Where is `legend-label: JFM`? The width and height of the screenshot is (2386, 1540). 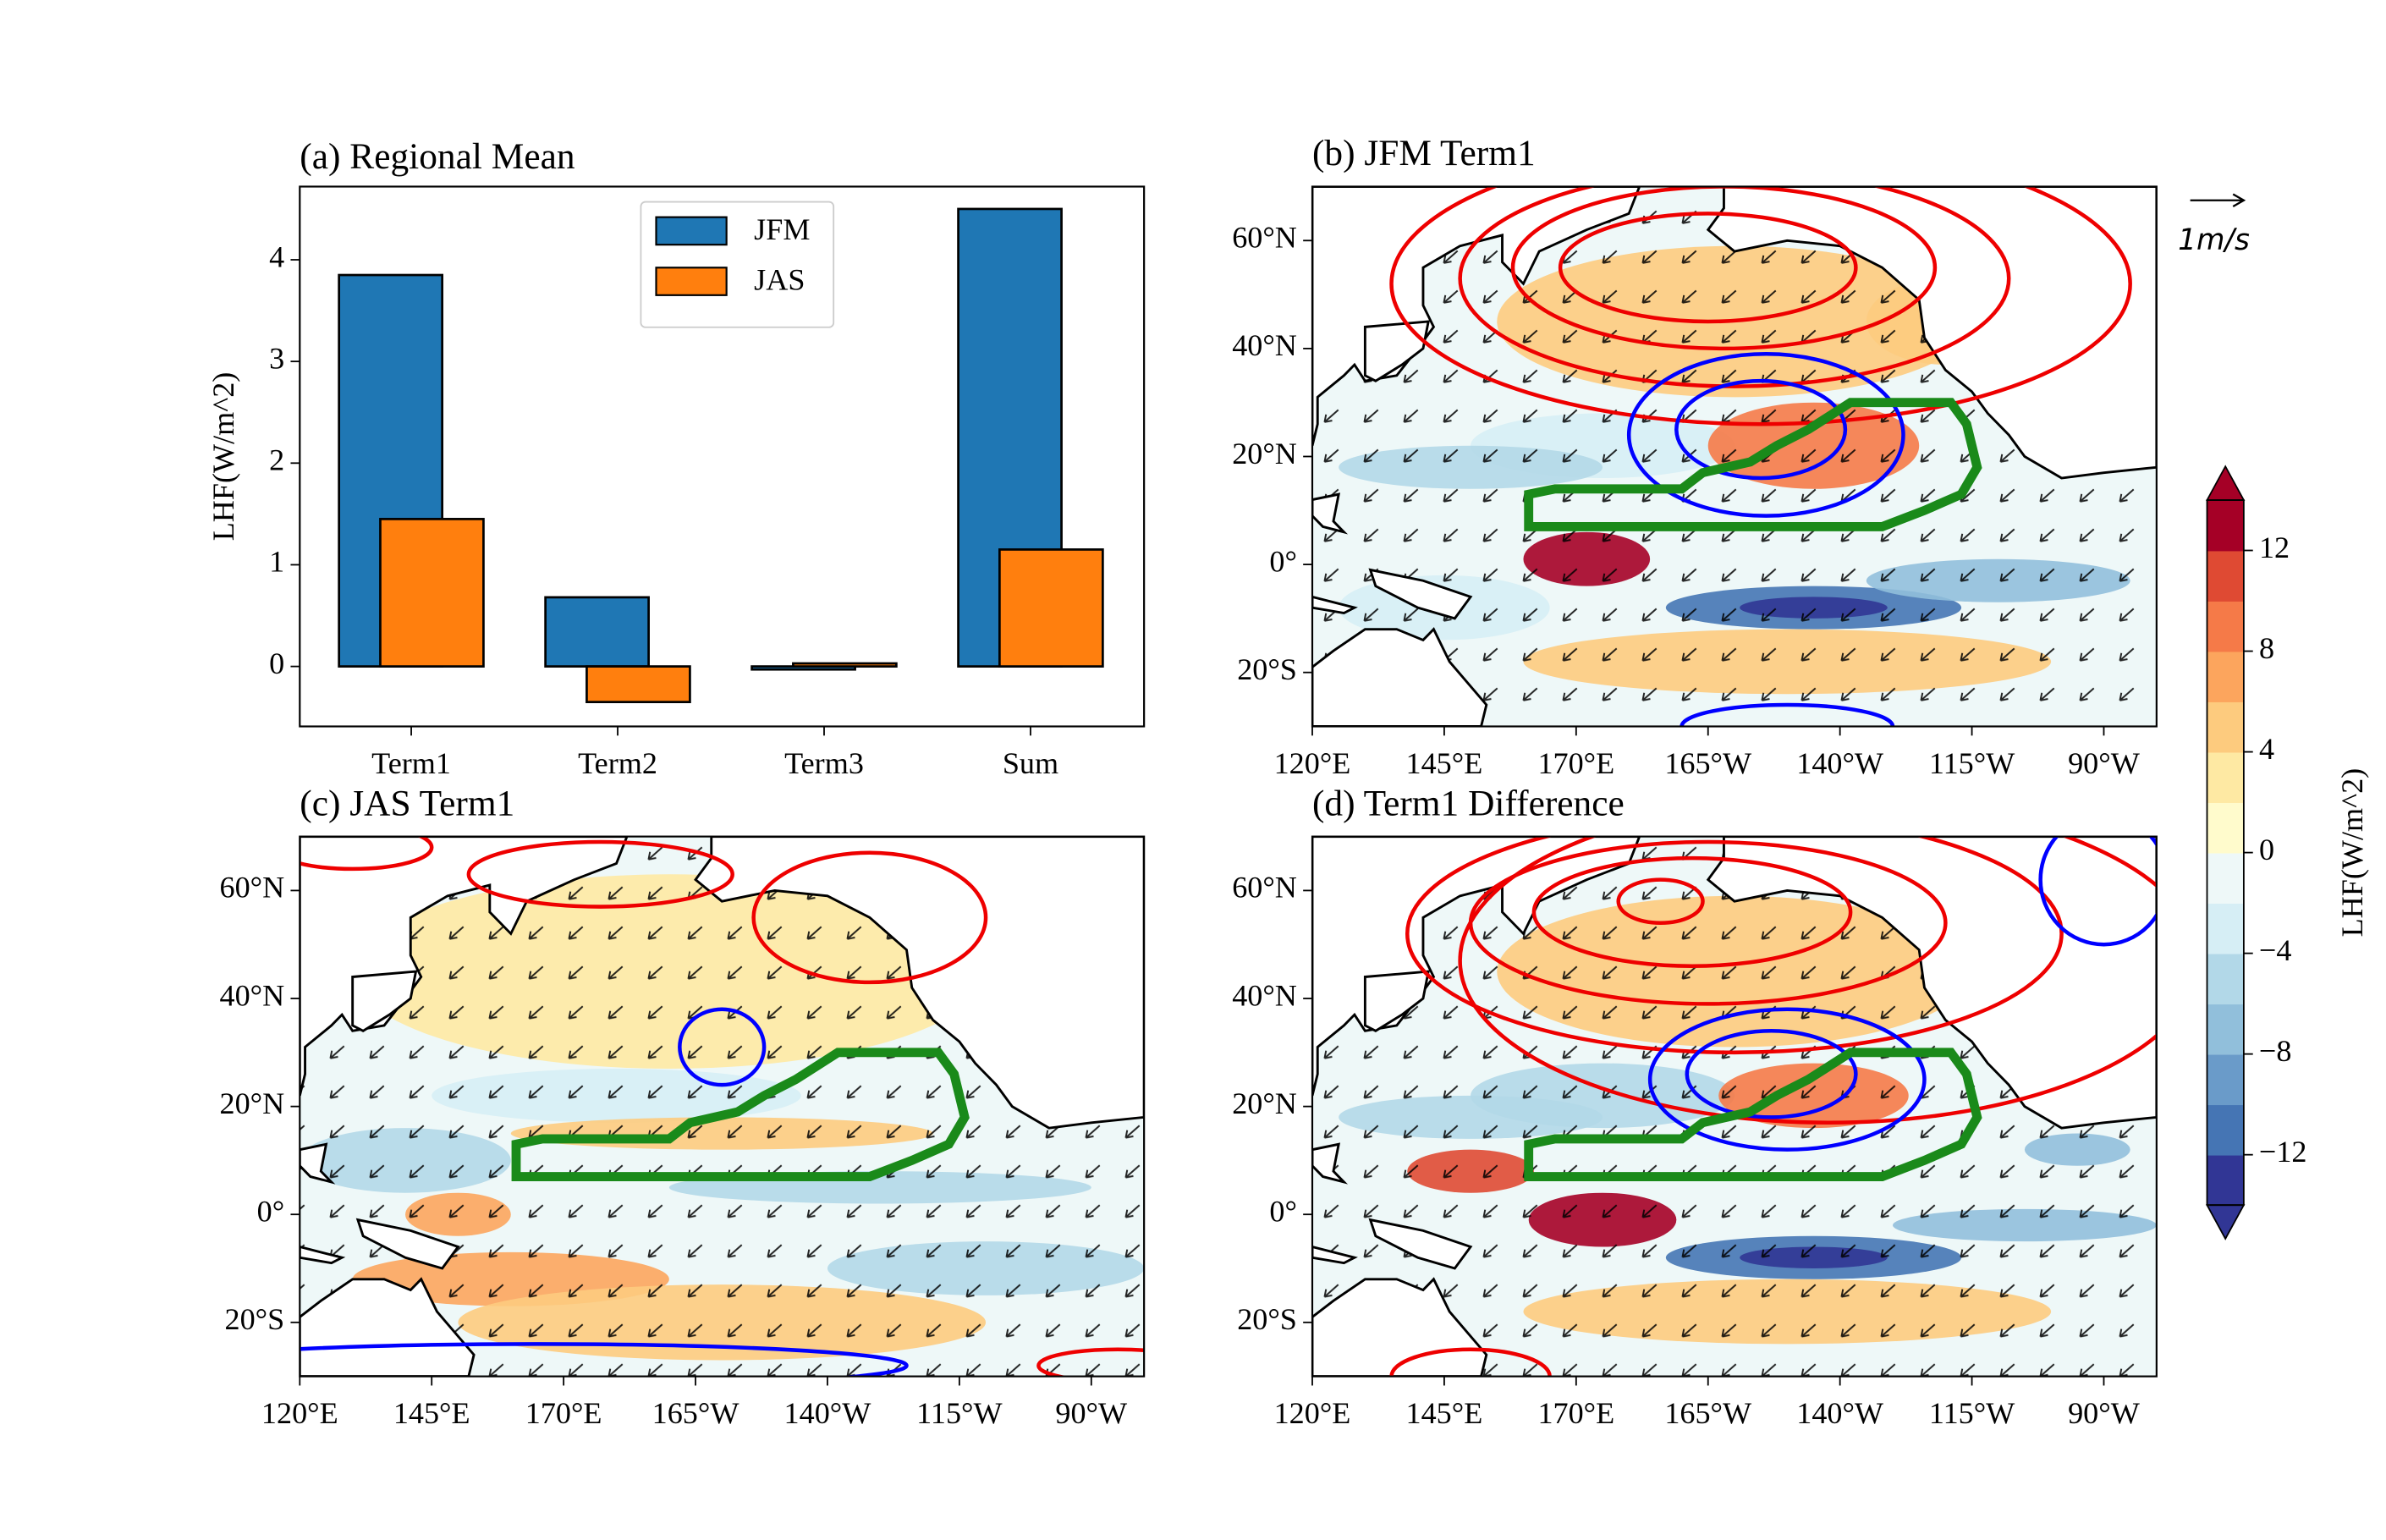
legend-label: JFM is located at coordinates (782, 229).